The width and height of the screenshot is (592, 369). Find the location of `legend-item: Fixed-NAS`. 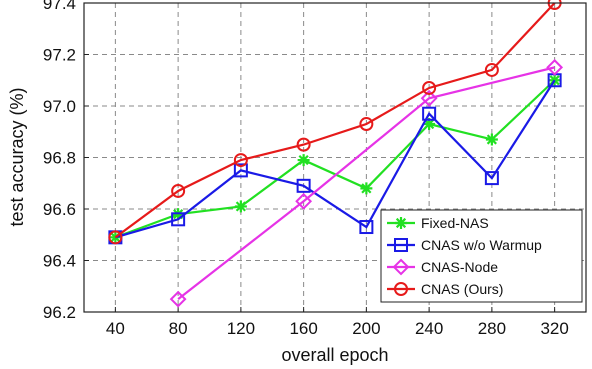

legend-item: Fixed-NAS is located at coordinates (438, 223).